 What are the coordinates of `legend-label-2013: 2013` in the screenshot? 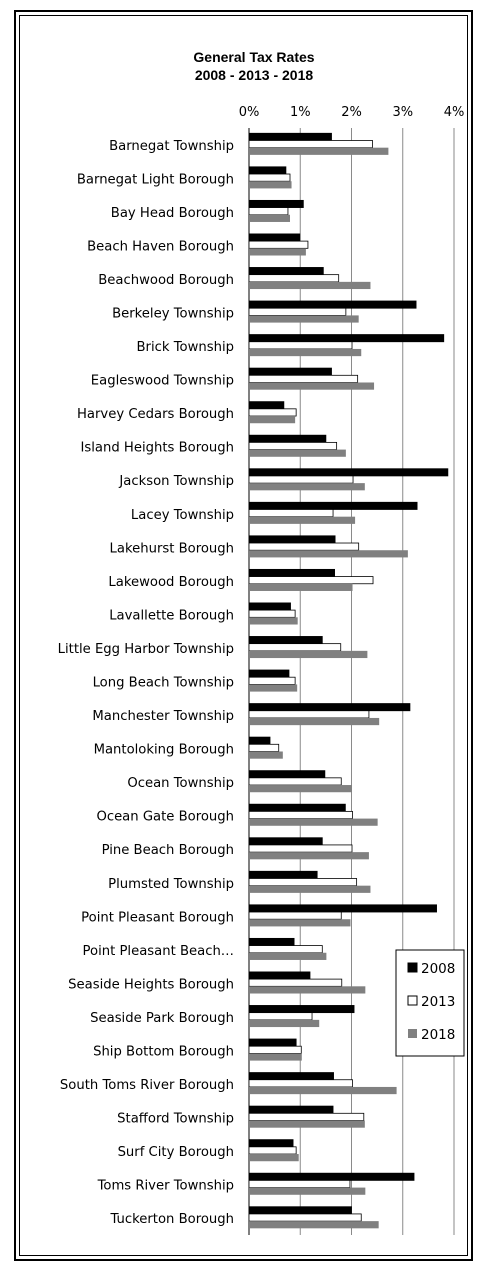 It's located at (438, 1002).